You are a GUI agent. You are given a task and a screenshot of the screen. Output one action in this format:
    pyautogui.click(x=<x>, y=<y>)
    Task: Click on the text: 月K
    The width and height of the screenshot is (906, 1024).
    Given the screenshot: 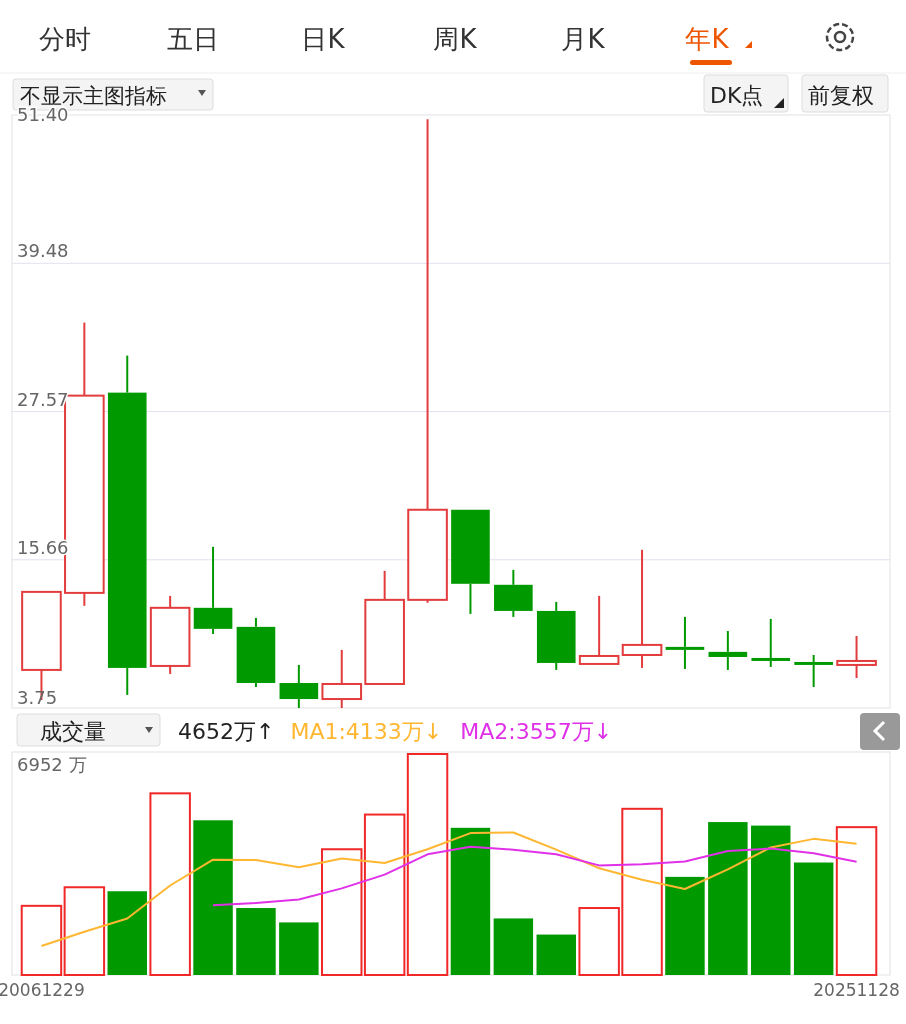 What is the action you would take?
    pyautogui.click(x=583, y=39)
    